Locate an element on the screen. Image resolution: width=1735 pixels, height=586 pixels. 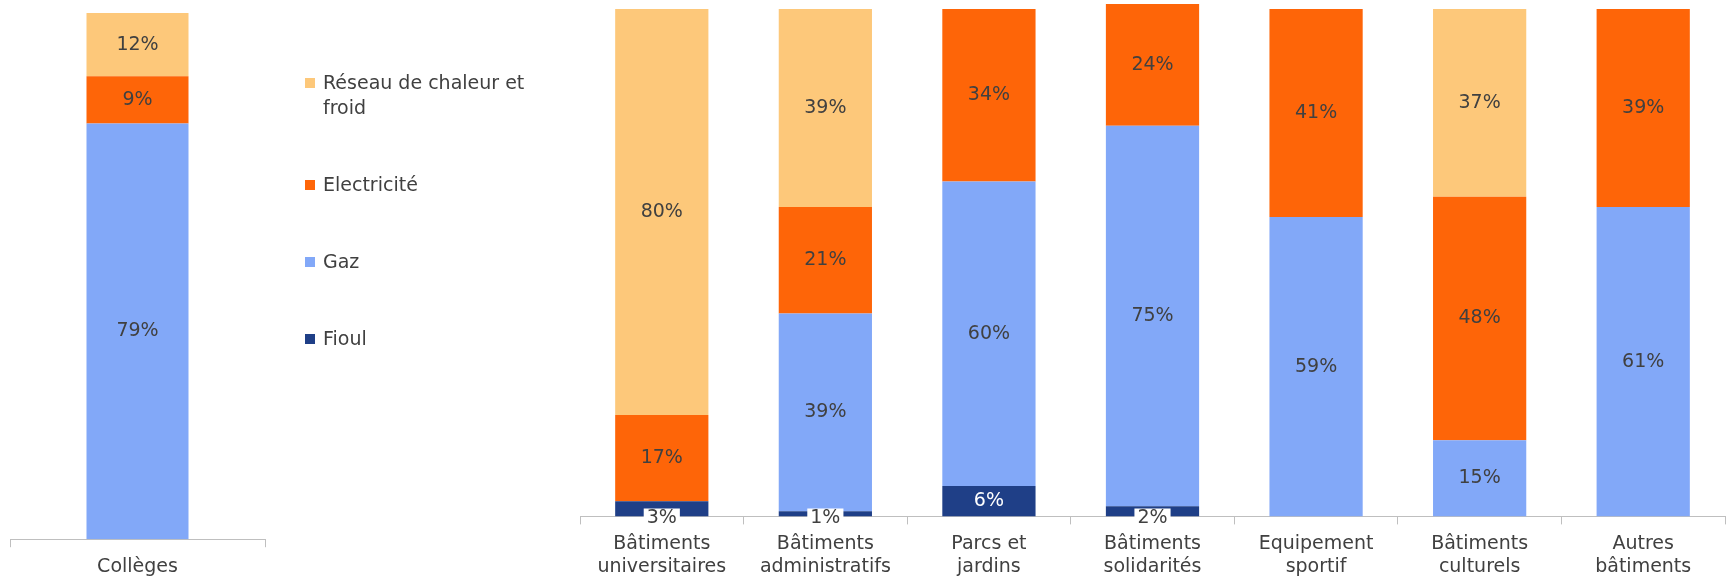
data-label: 12% is located at coordinates (137, 42).